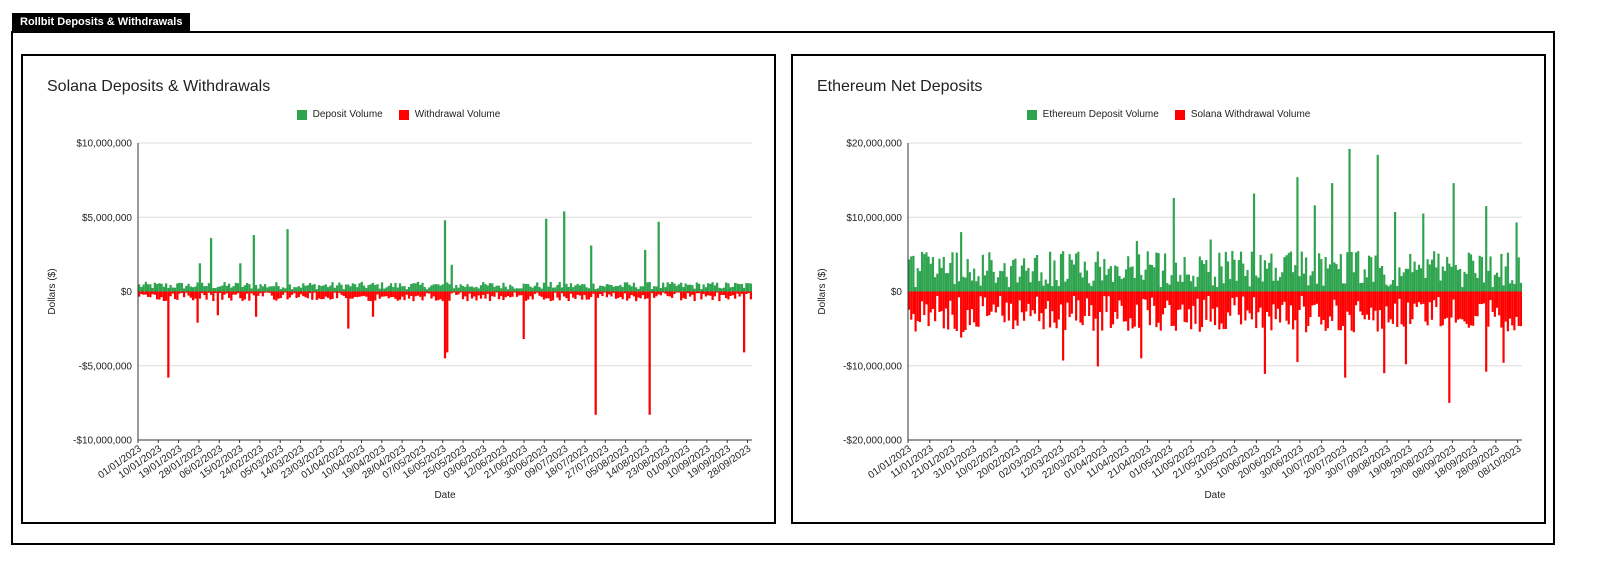  Describe the element at coordinates (101, 22) in the screenshot. I see `report-title: Rollbit Deposits & Withdrawals` at that location.